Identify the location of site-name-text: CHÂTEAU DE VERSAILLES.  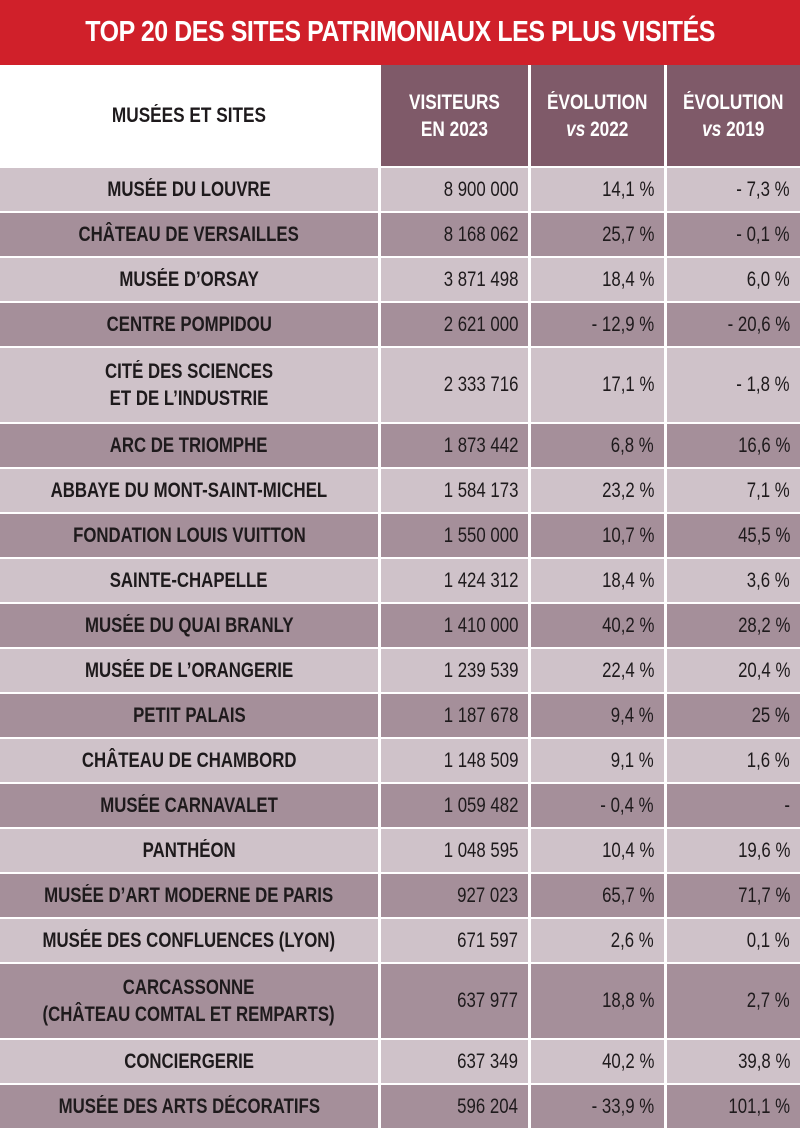
(189, 234).